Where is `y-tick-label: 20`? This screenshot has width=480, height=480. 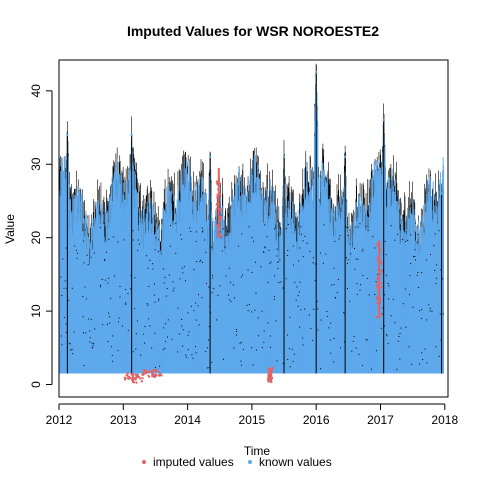
y-tick-label: 20 is located at coordinates (36, 238).